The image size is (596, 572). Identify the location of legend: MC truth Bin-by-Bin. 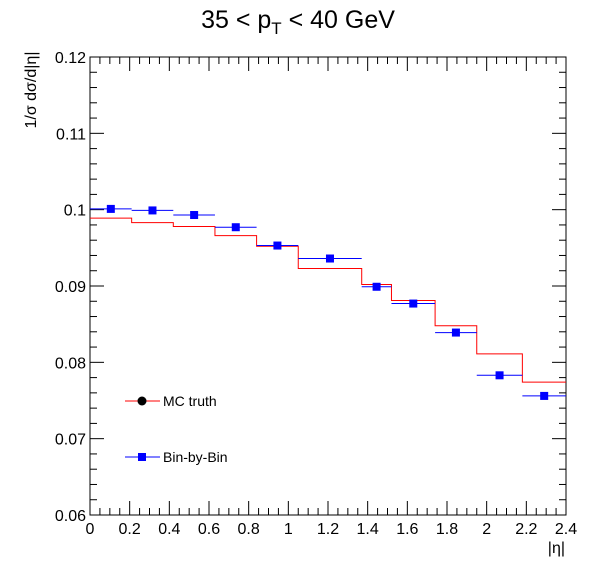
(176, 429).